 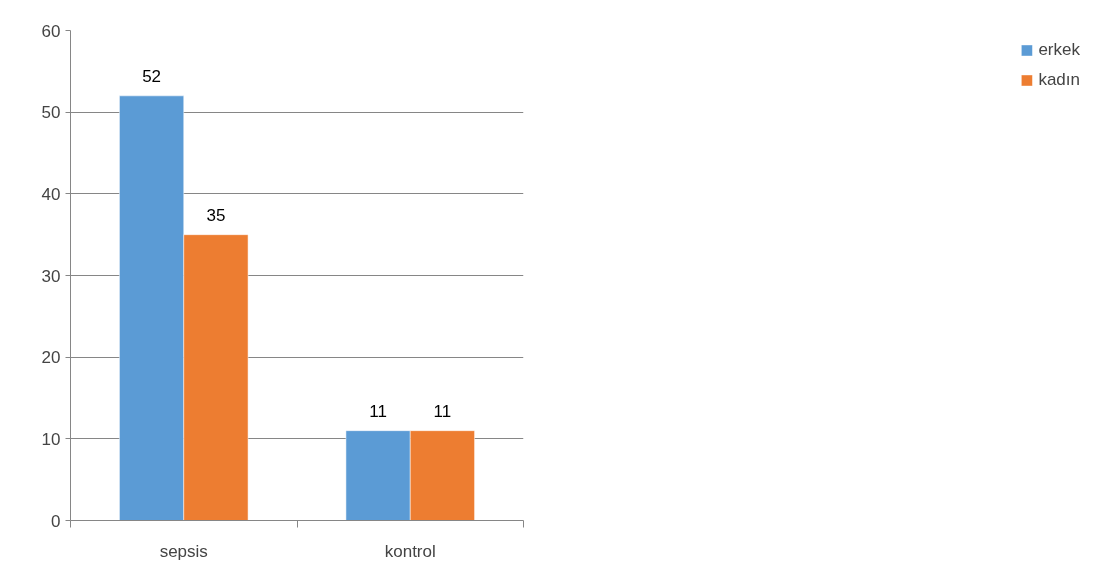 What do you see at coordinates (51, 194) in the screenshot?
I see `y-tick-label: 40` at bounding box center [51, 194].